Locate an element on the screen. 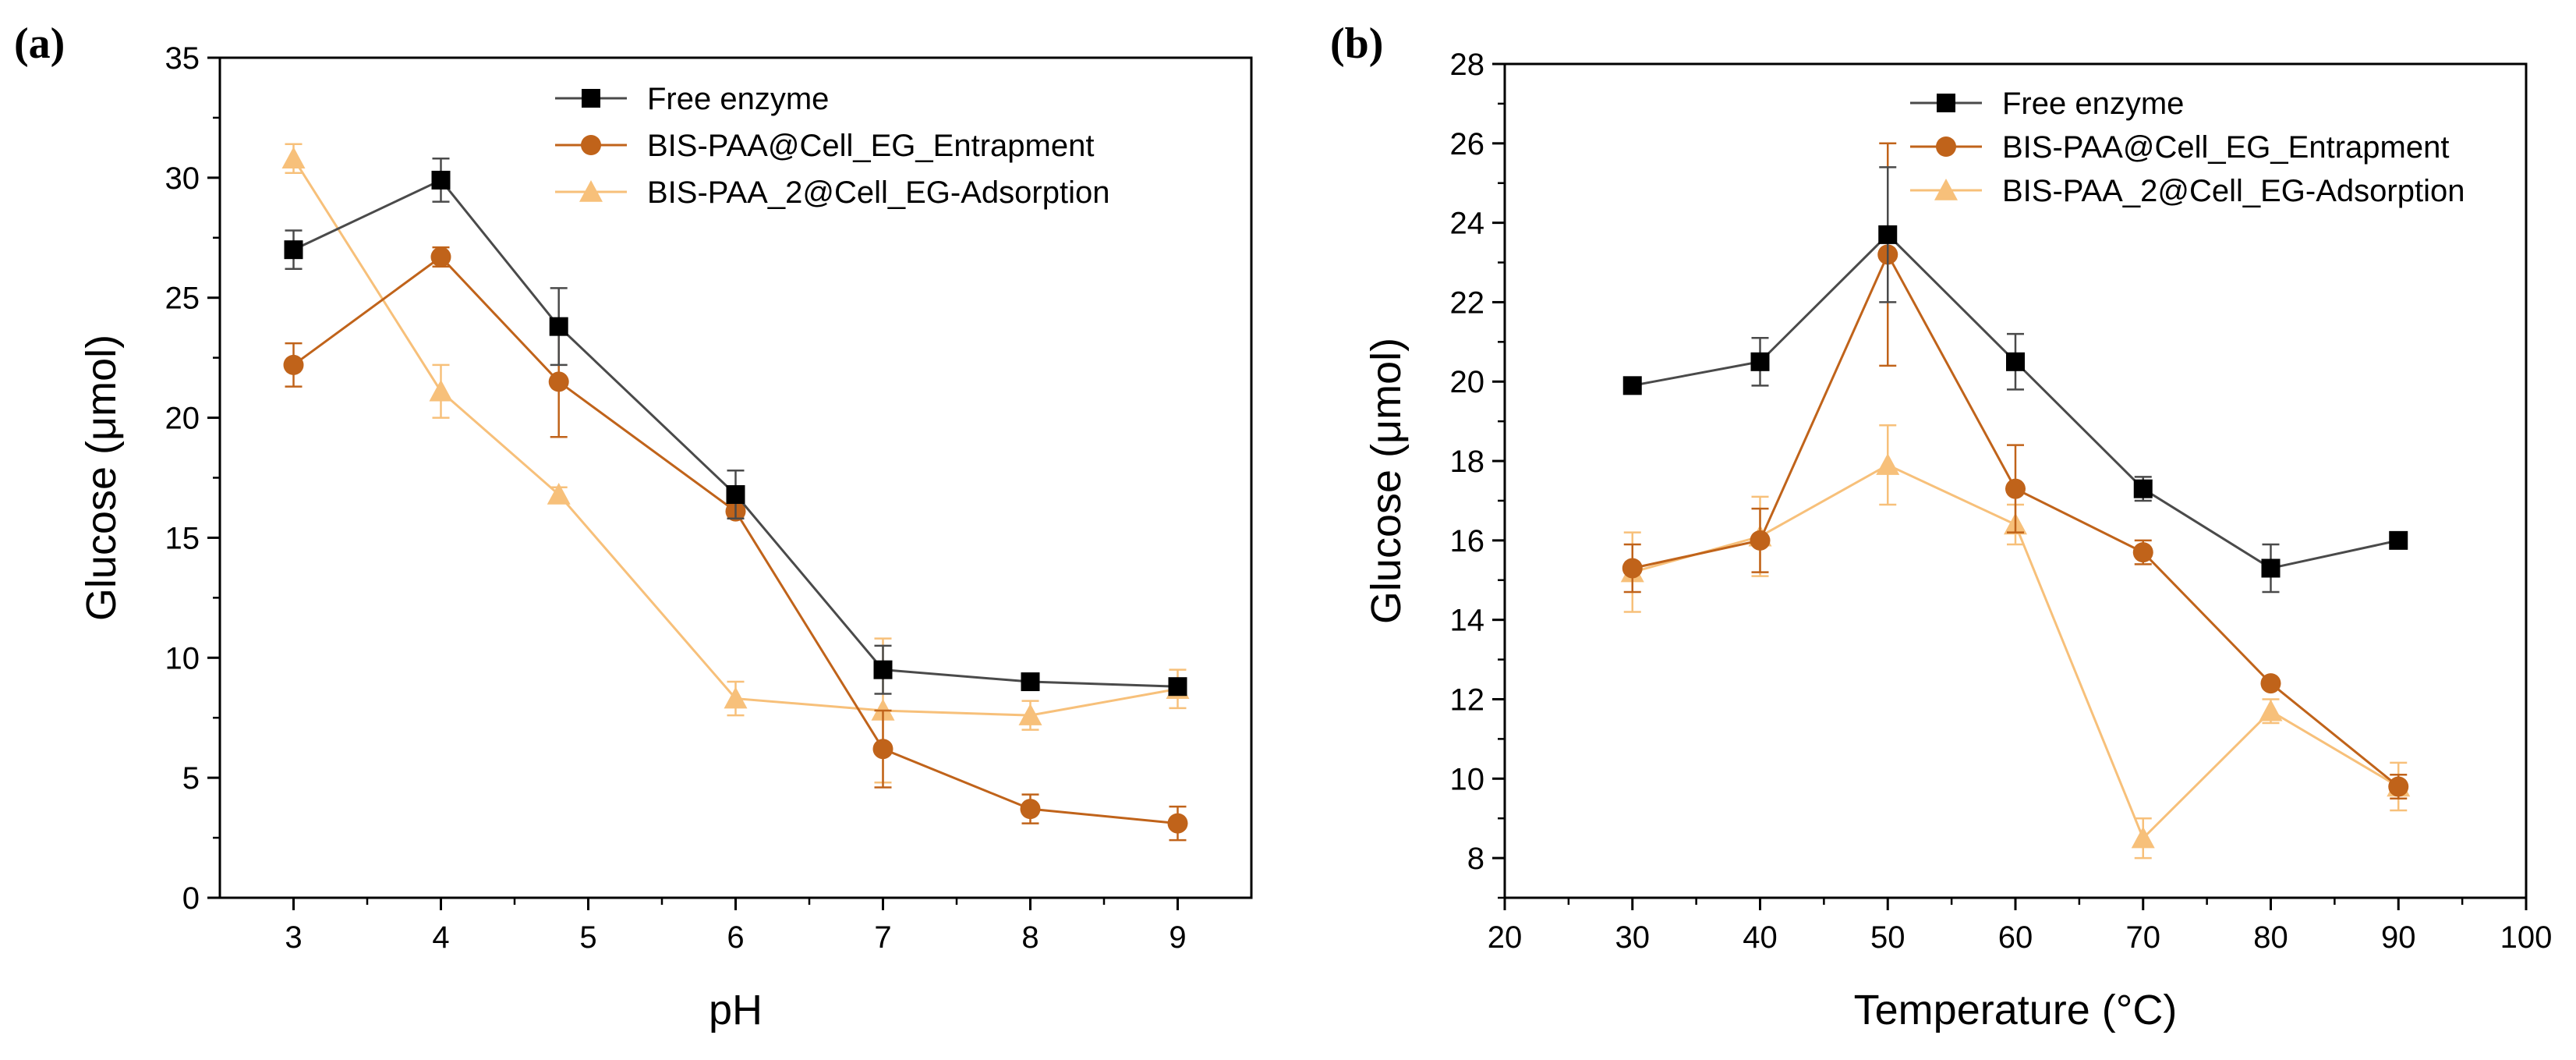  y-tick-label: 5 is located at coordinates (191, 779).